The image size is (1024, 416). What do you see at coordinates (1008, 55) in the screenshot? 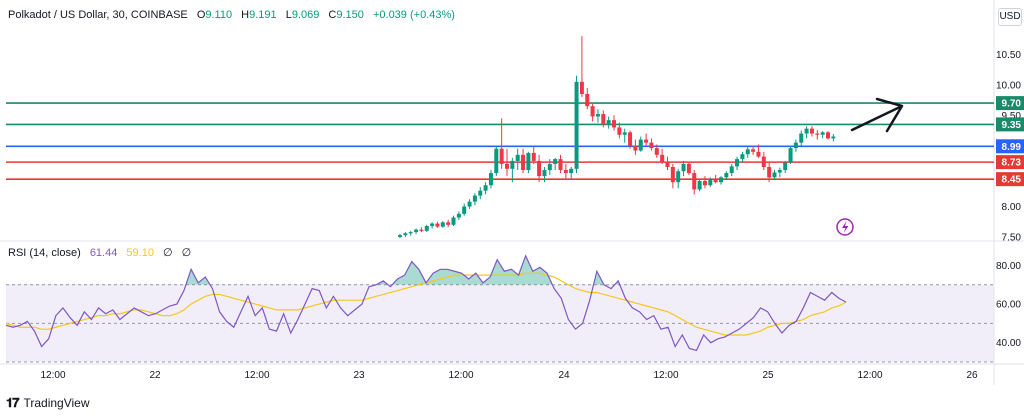
I see `price-tick-label: 10.50` at bounding box center [1008, 55].